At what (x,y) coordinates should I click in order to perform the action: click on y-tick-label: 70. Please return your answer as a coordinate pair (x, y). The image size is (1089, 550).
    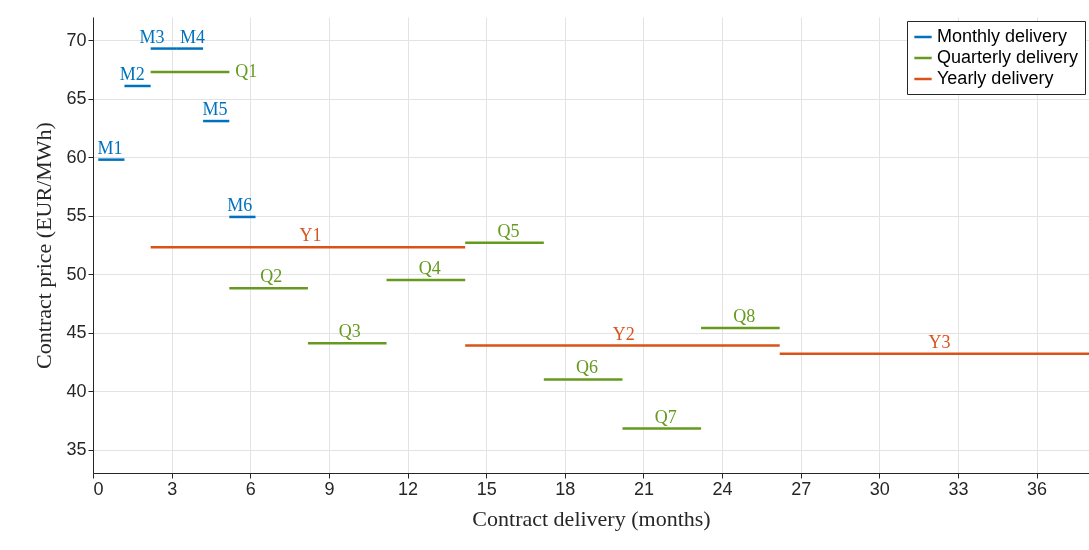
    Looking at the image, I should click on (76, 39).